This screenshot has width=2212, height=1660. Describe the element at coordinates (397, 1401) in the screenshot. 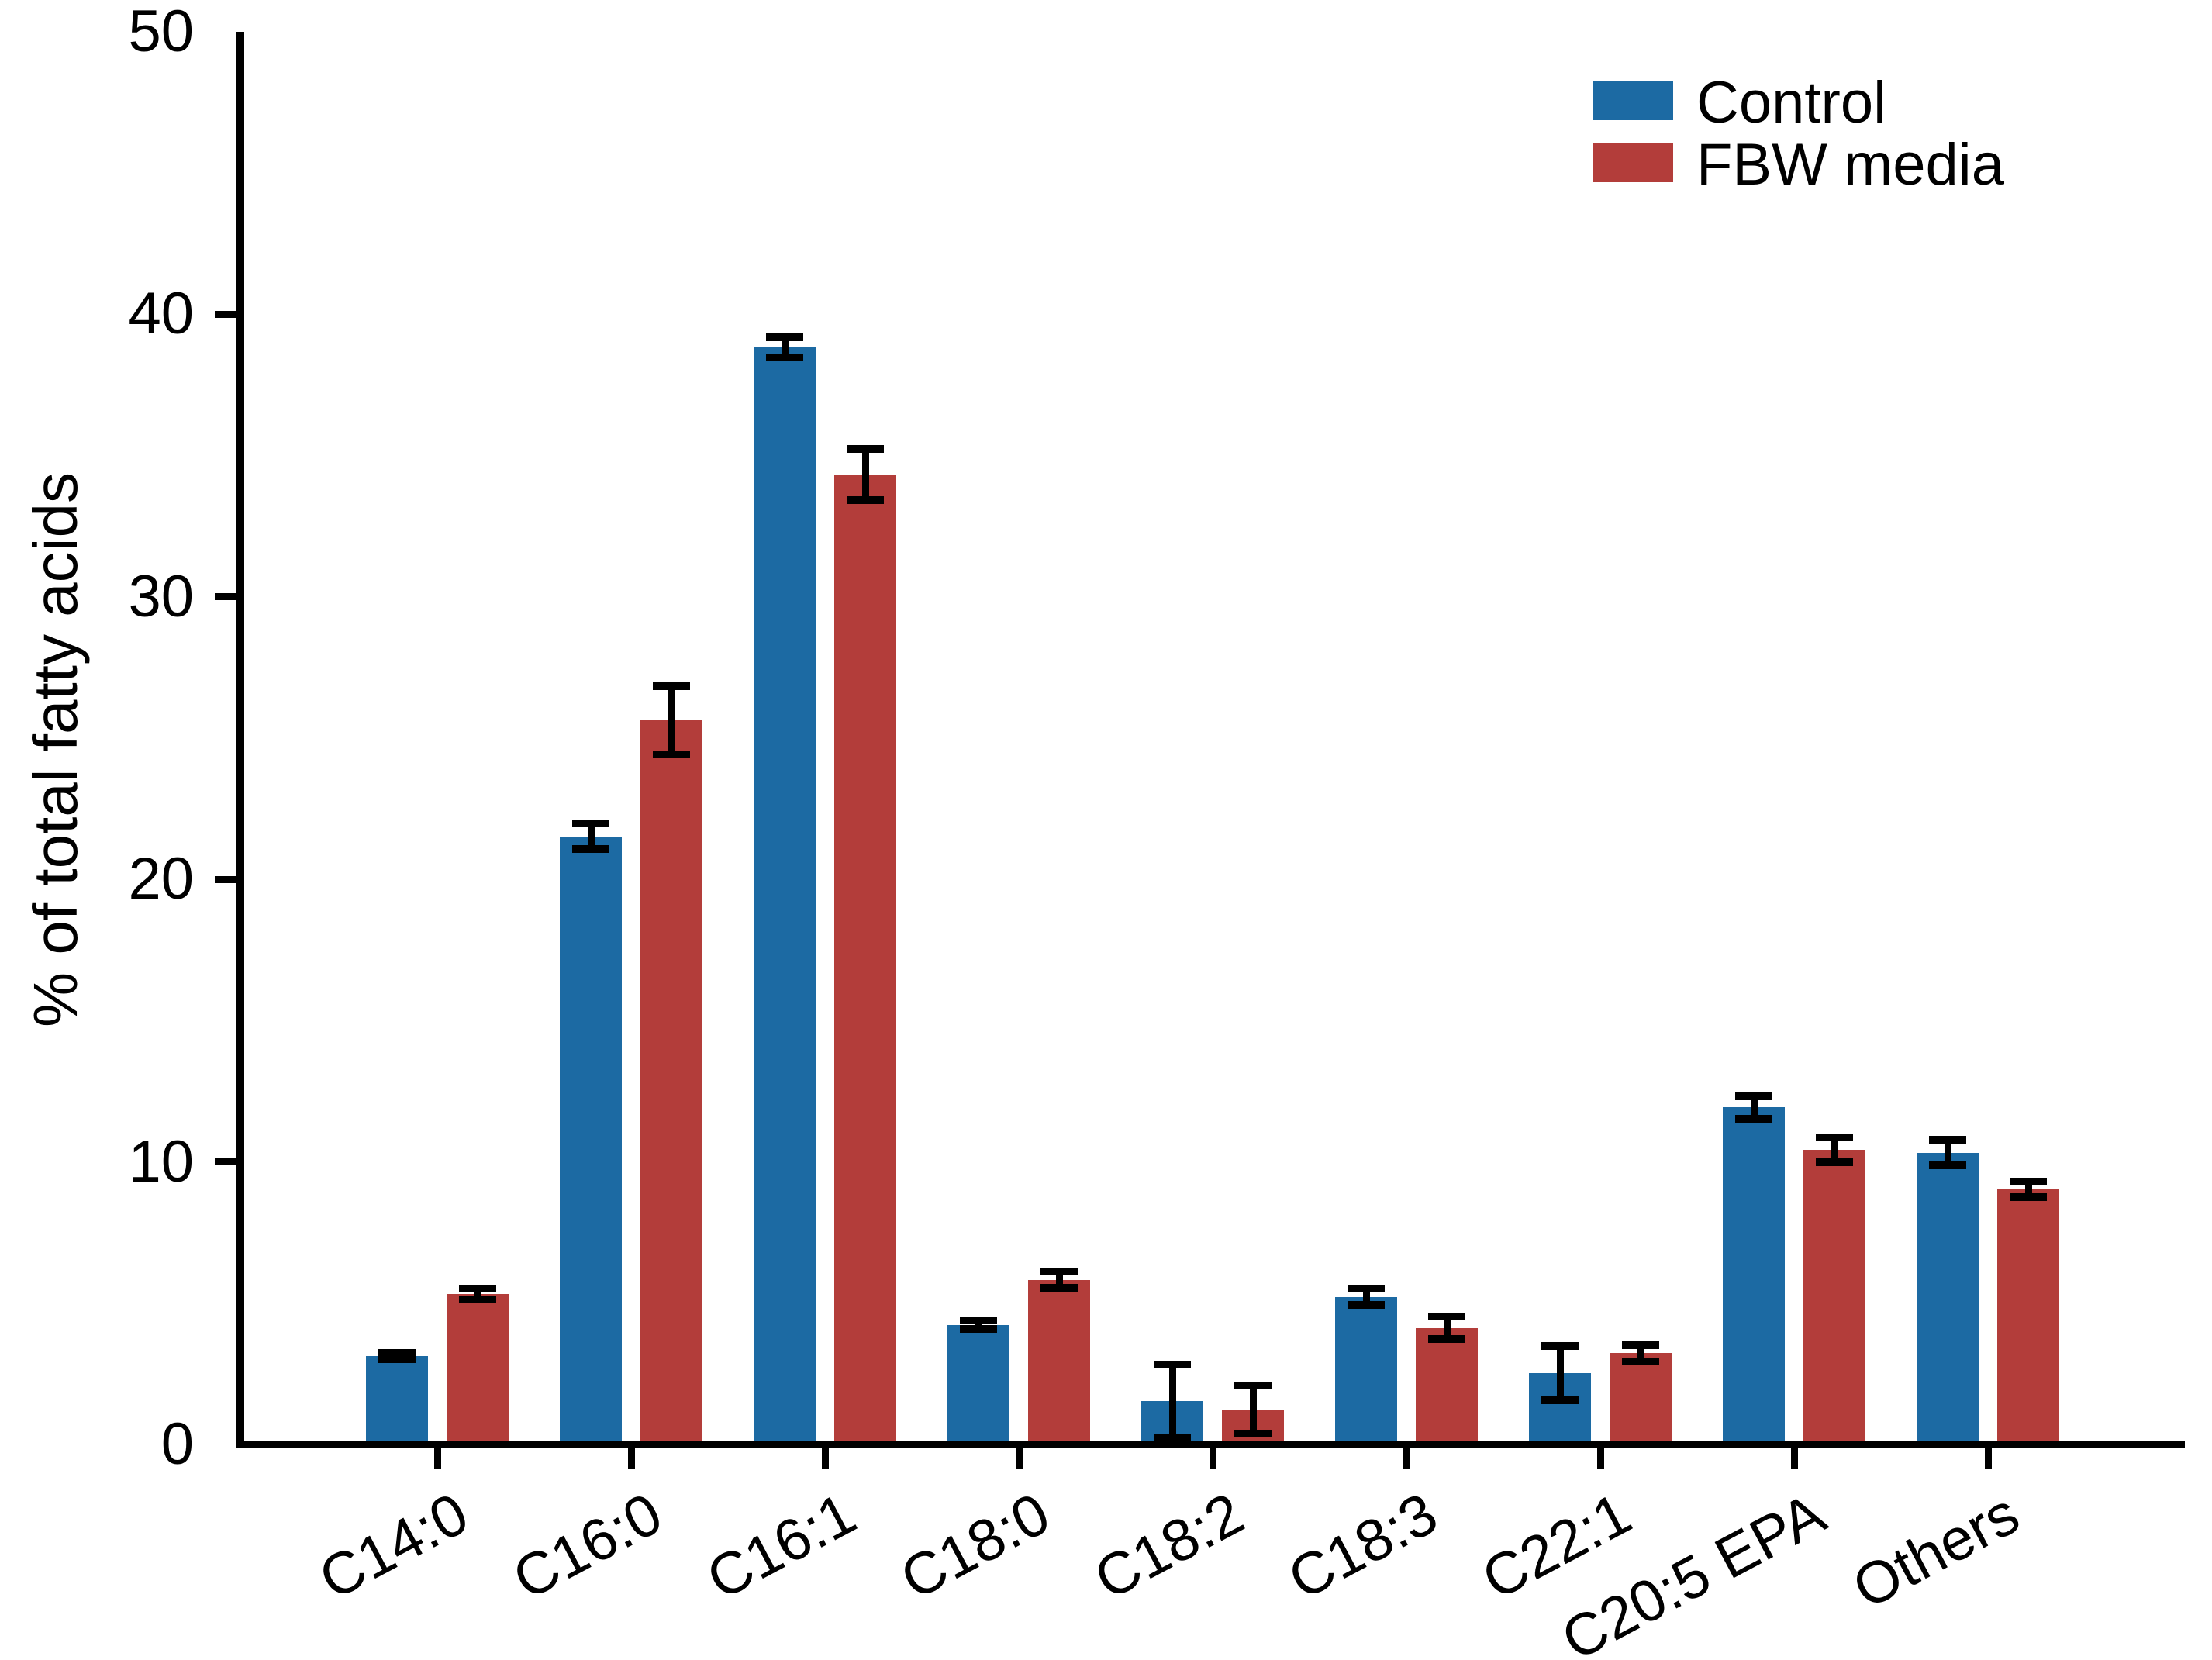

I see `bar-control-C14:0` at that location.